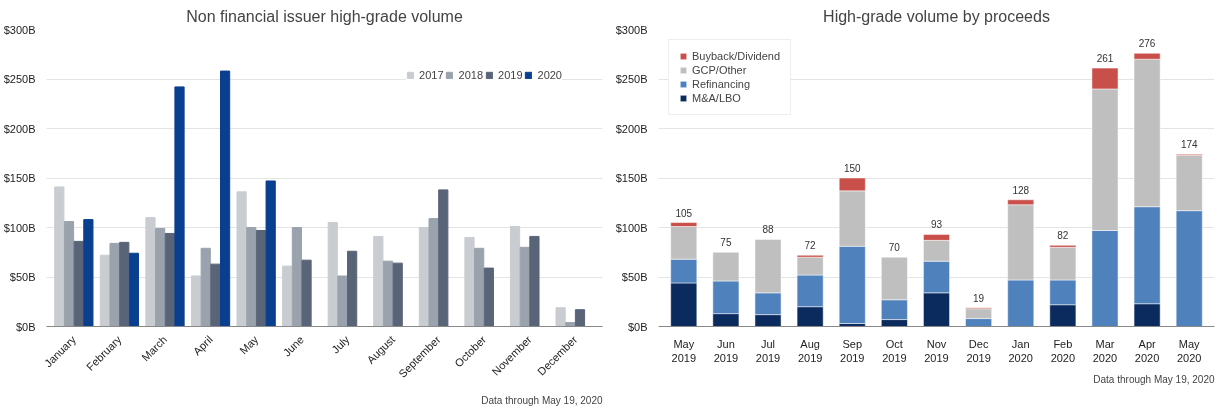 This screenshot has height=414, width=1231. What do you see at coordinates (768, 230) in the screenshot?
I see `total-label: 88` at bounding box center [768, 230].